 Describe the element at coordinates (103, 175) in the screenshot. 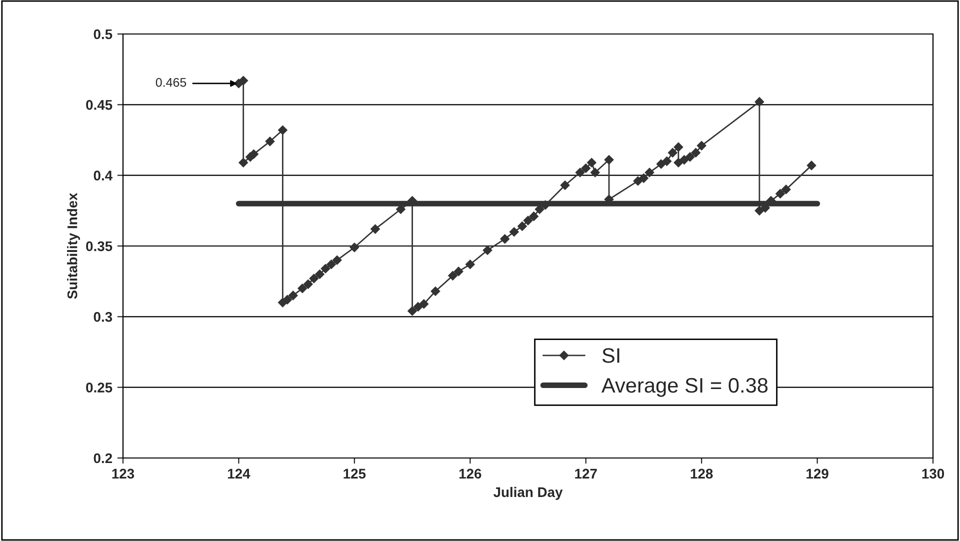

I see `y-tick-label: 0.4` at that location.